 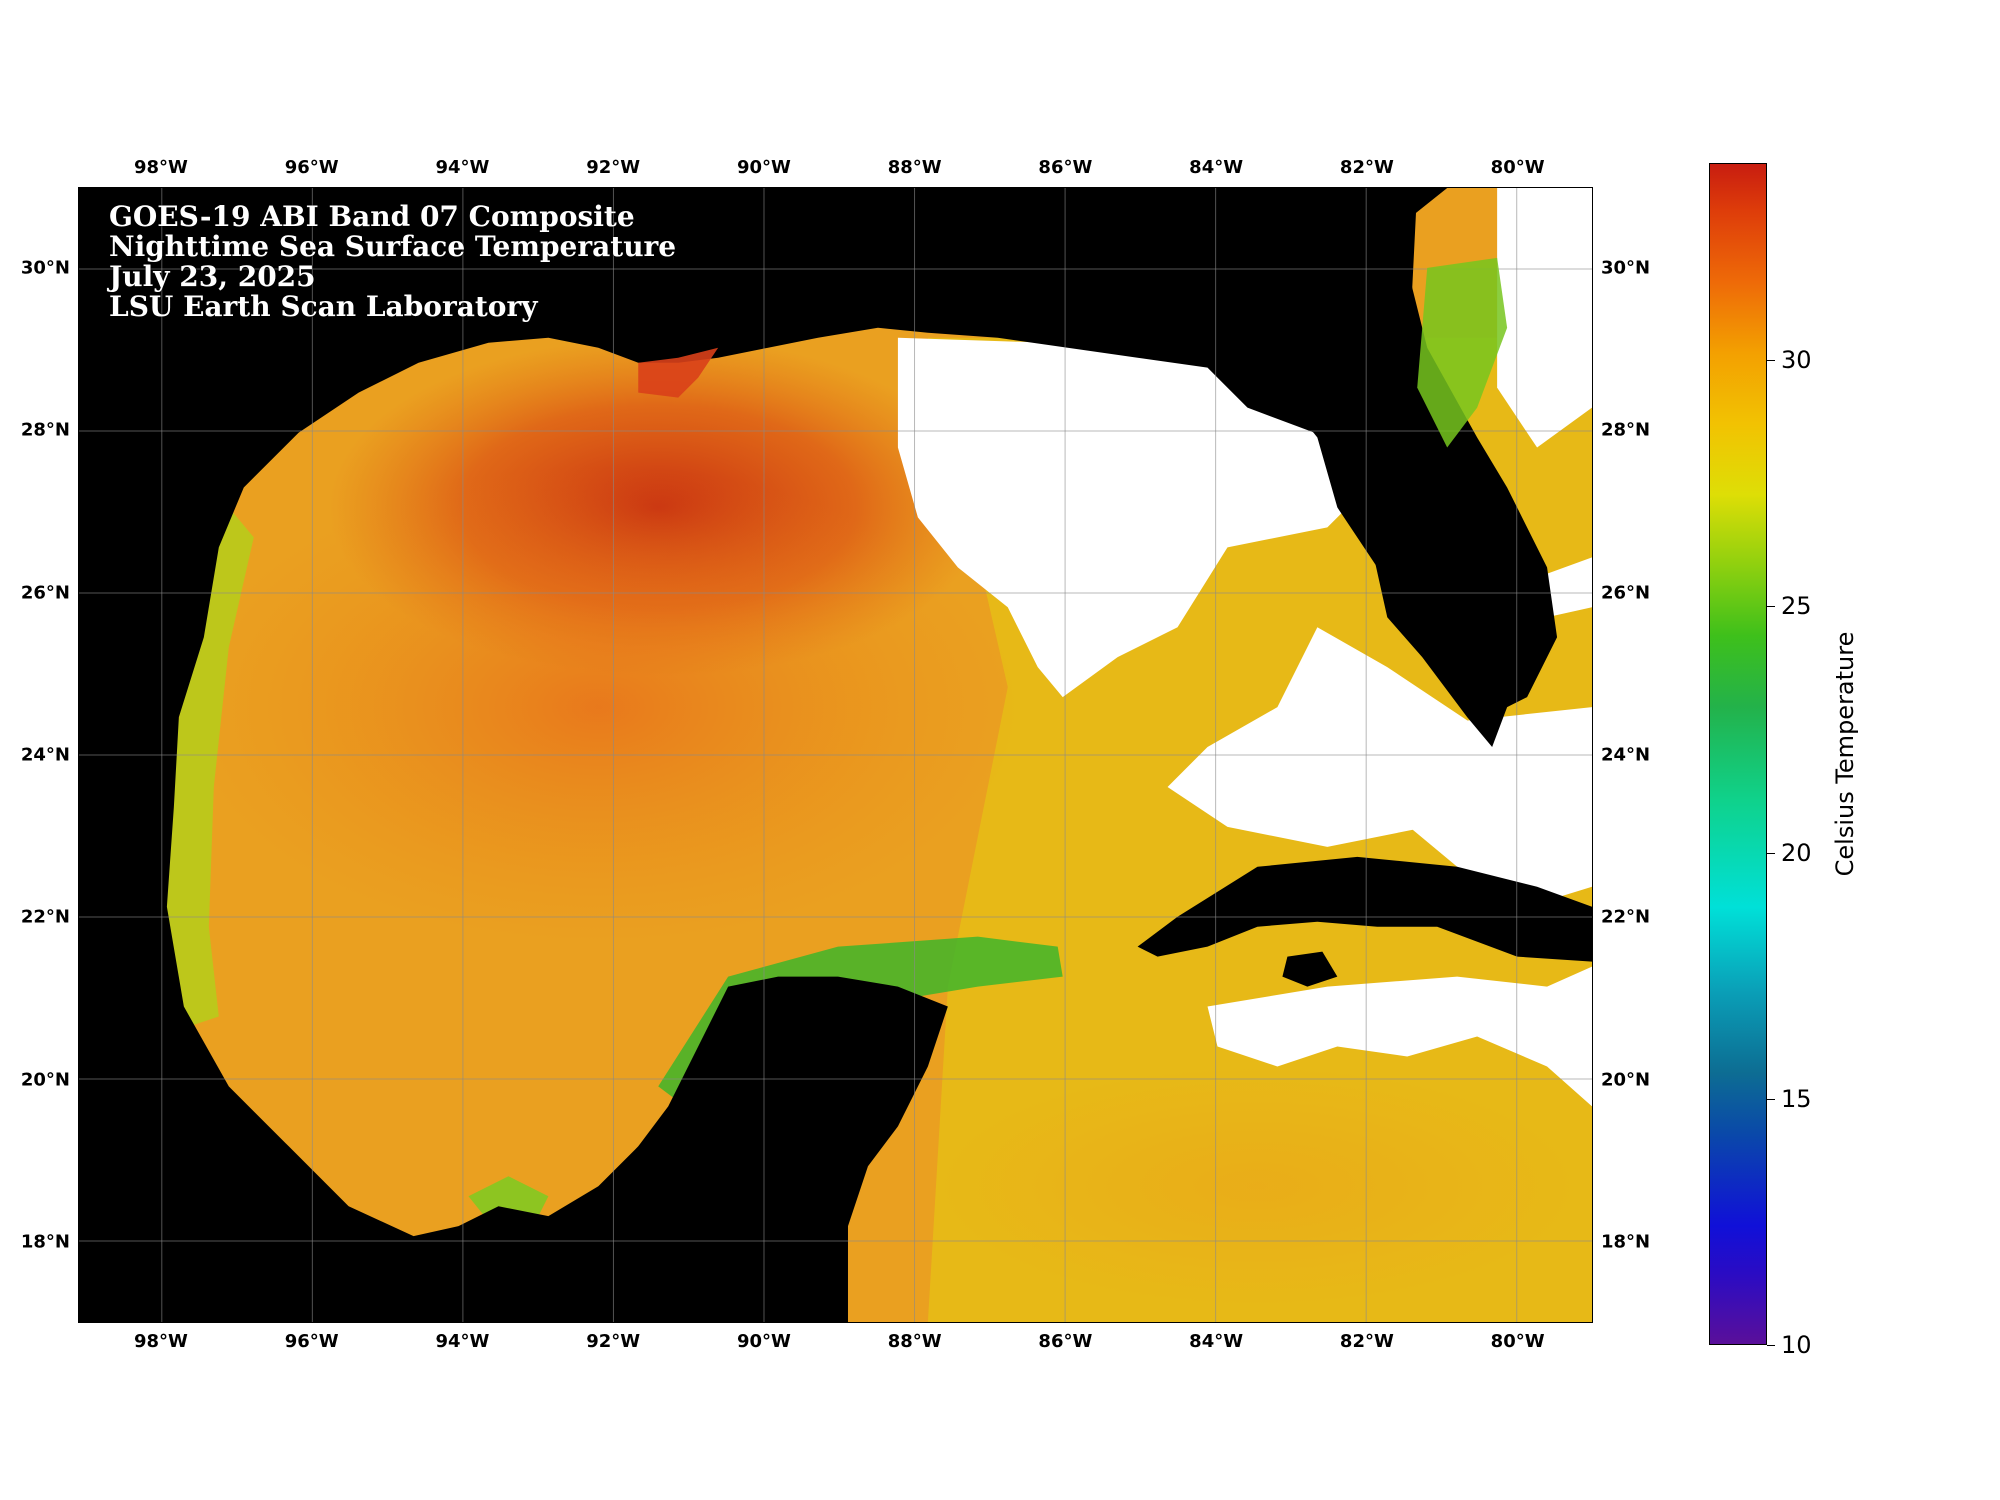 What do you see at coordinates (1789, 1345) in the screenshot?
I see `colorbar-tick-label: 10` at bounding box center [1789, 1345].